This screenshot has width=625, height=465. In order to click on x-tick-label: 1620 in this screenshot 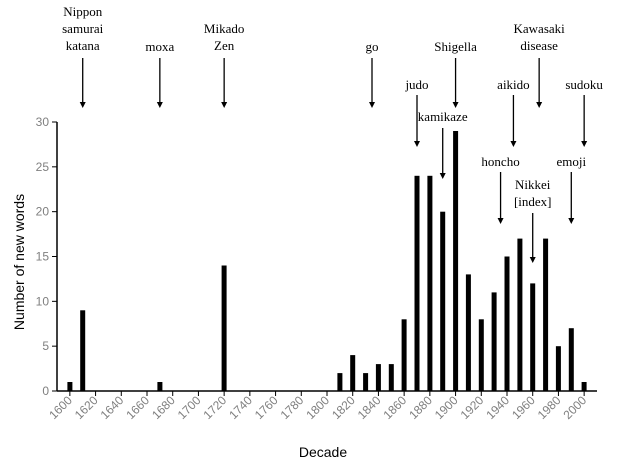, I will do `click(86, 407)`.